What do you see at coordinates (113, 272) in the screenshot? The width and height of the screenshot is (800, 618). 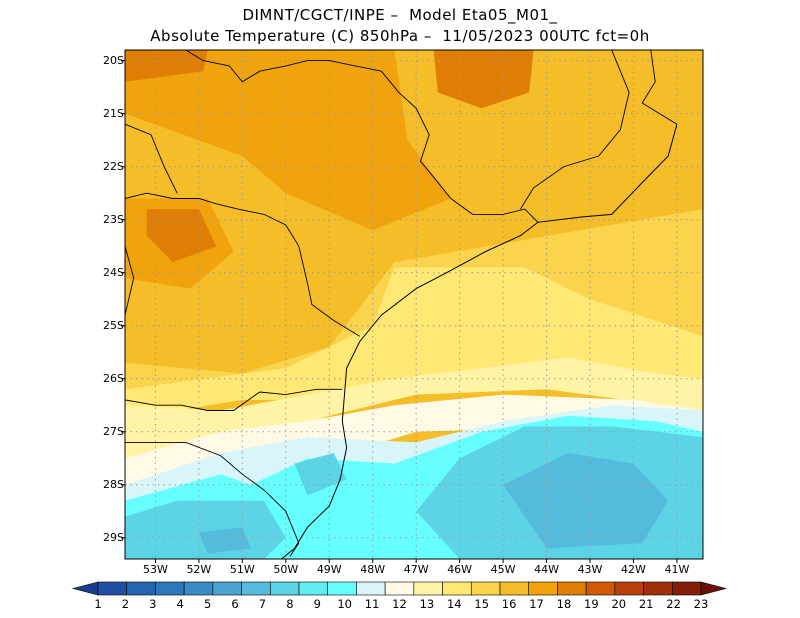 I see `lat-label-24S: 24S` at bounding box center [113, 272].